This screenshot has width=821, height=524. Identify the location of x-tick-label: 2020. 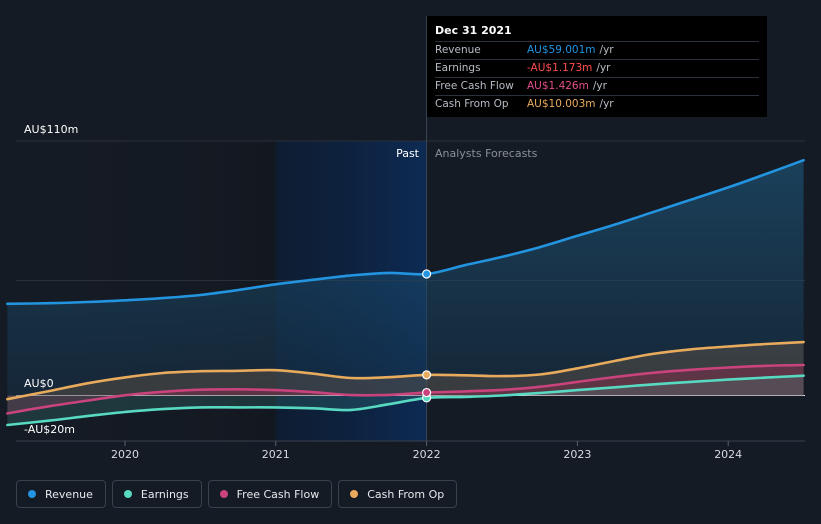
(125, 454).